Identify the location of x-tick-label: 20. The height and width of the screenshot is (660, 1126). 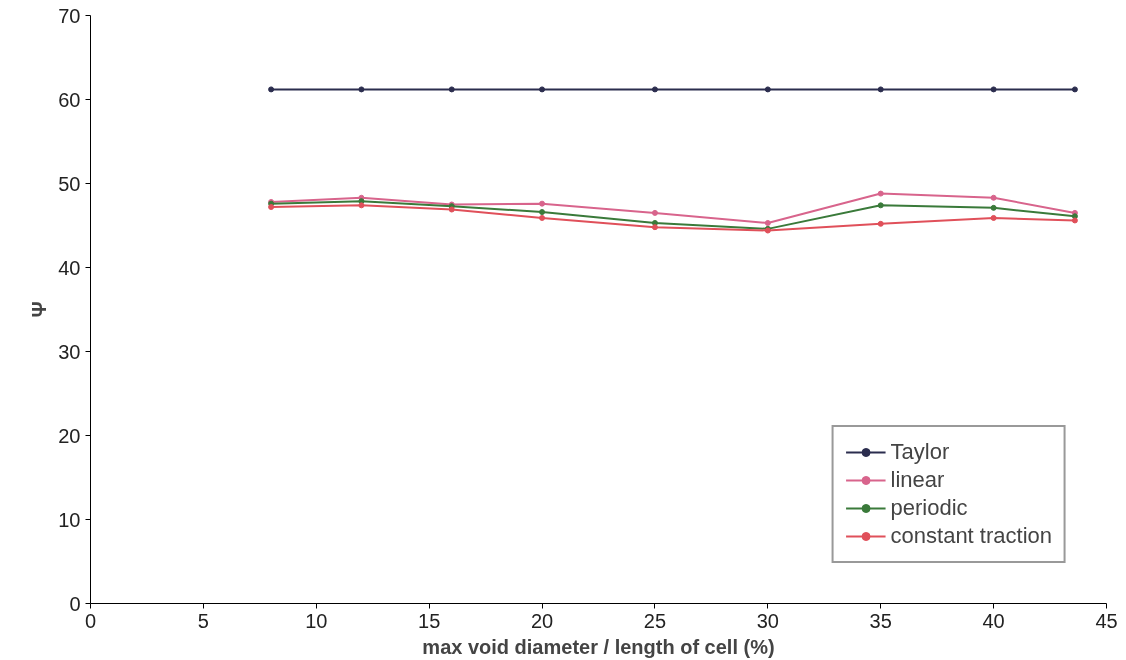
(542, 620).